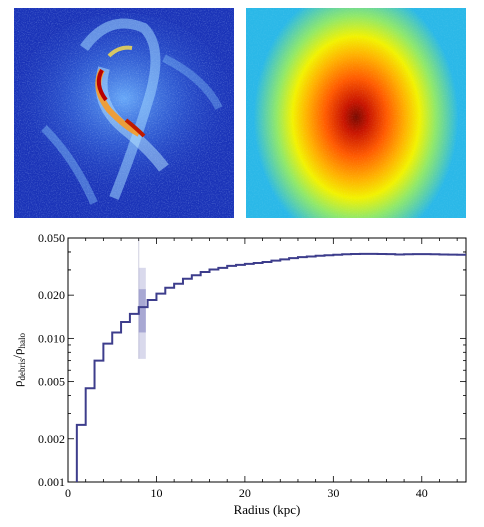 The width and height of the screenshot is (484, 527). What do you see at coordinates (51, 295) in the screenshot?
I see `y-tick-label: 0.020` at bounding box center [51, 295].